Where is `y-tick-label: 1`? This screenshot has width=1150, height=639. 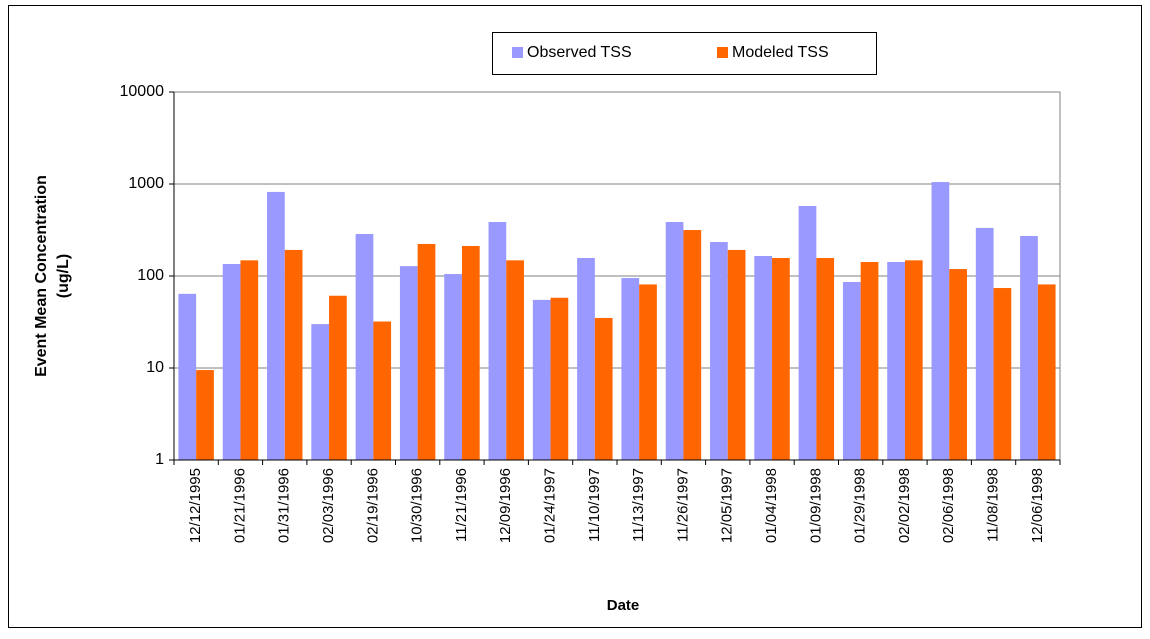
y-tick-label: 1 is located at coordinates (159, 459).